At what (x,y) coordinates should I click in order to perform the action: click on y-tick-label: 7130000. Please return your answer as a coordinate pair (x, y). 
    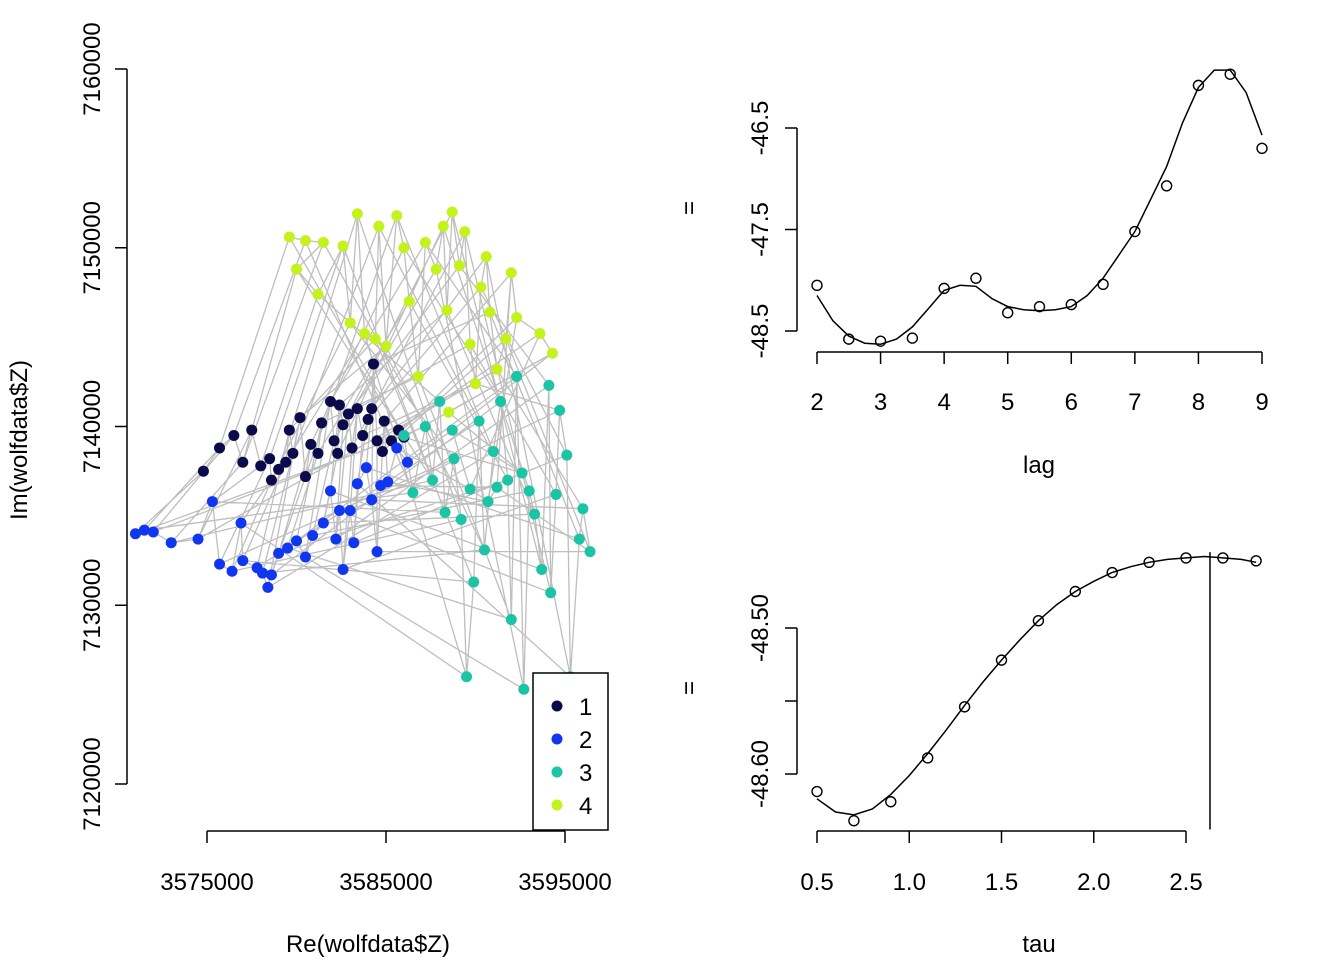
    Looking at the image, I should click on (92, 605).